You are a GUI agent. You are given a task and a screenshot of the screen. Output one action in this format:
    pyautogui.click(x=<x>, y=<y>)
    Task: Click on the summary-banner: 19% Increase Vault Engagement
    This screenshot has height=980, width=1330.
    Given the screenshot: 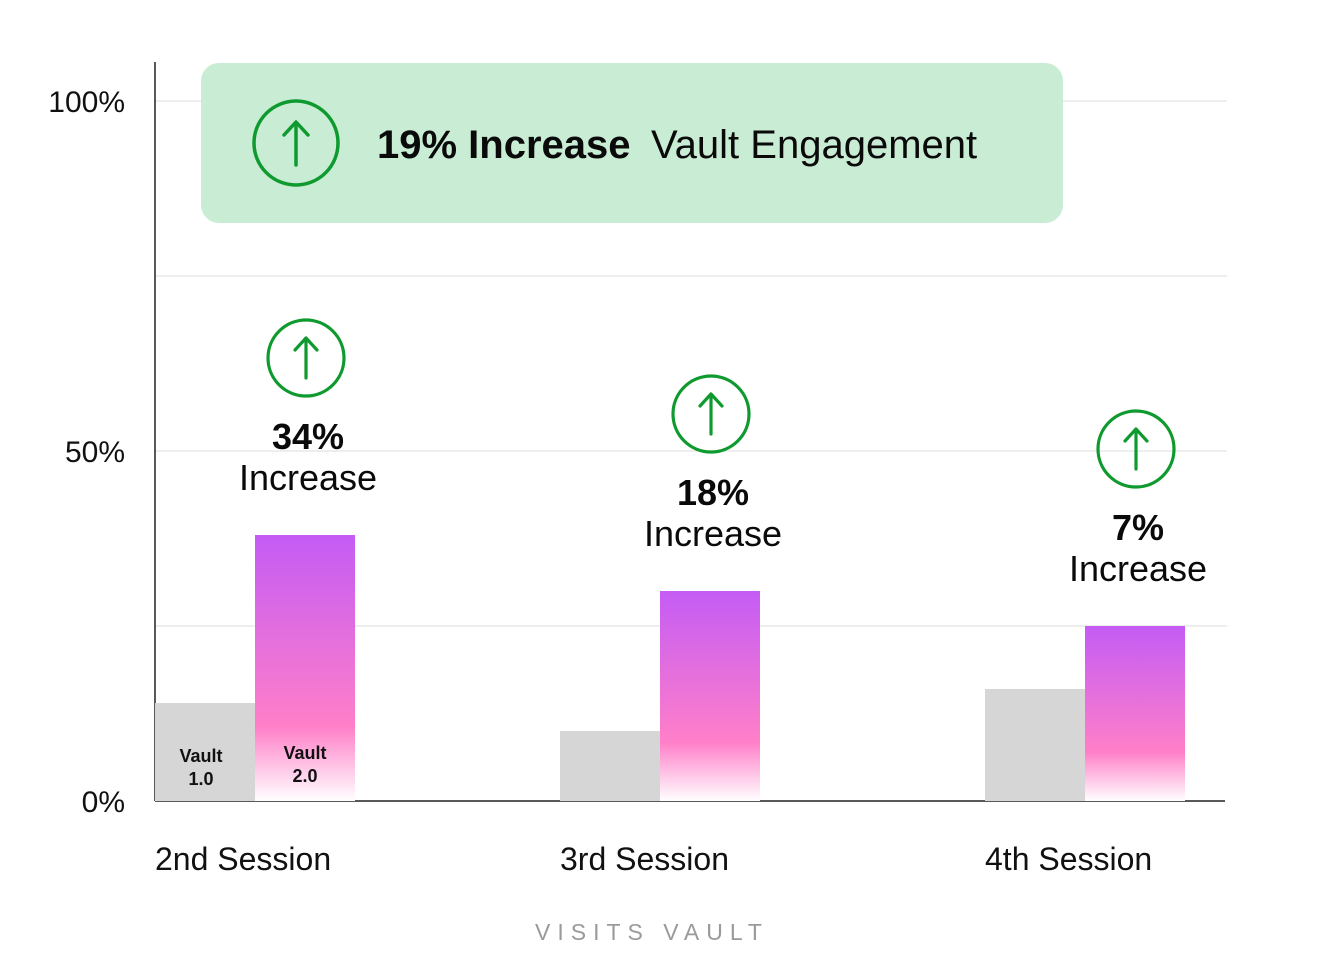 What is the action you would take?
    pyautogui.click(x=632, y=143)
    